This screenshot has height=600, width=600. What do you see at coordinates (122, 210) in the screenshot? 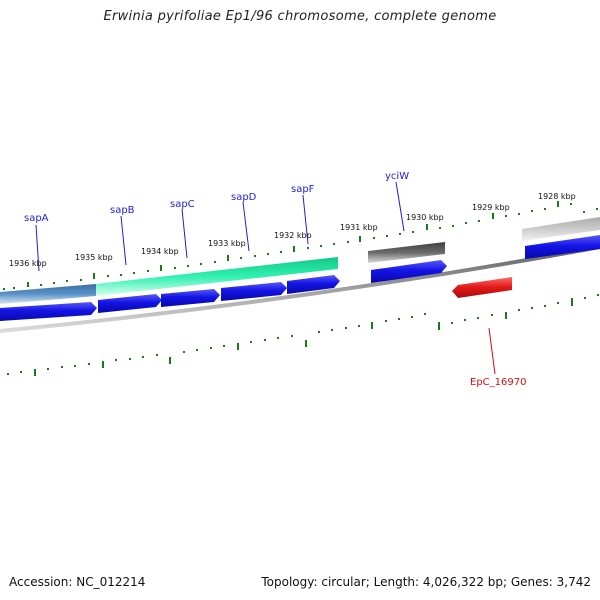
I see `gene-label-sapB: sapB` at bounding box center [122, 210].